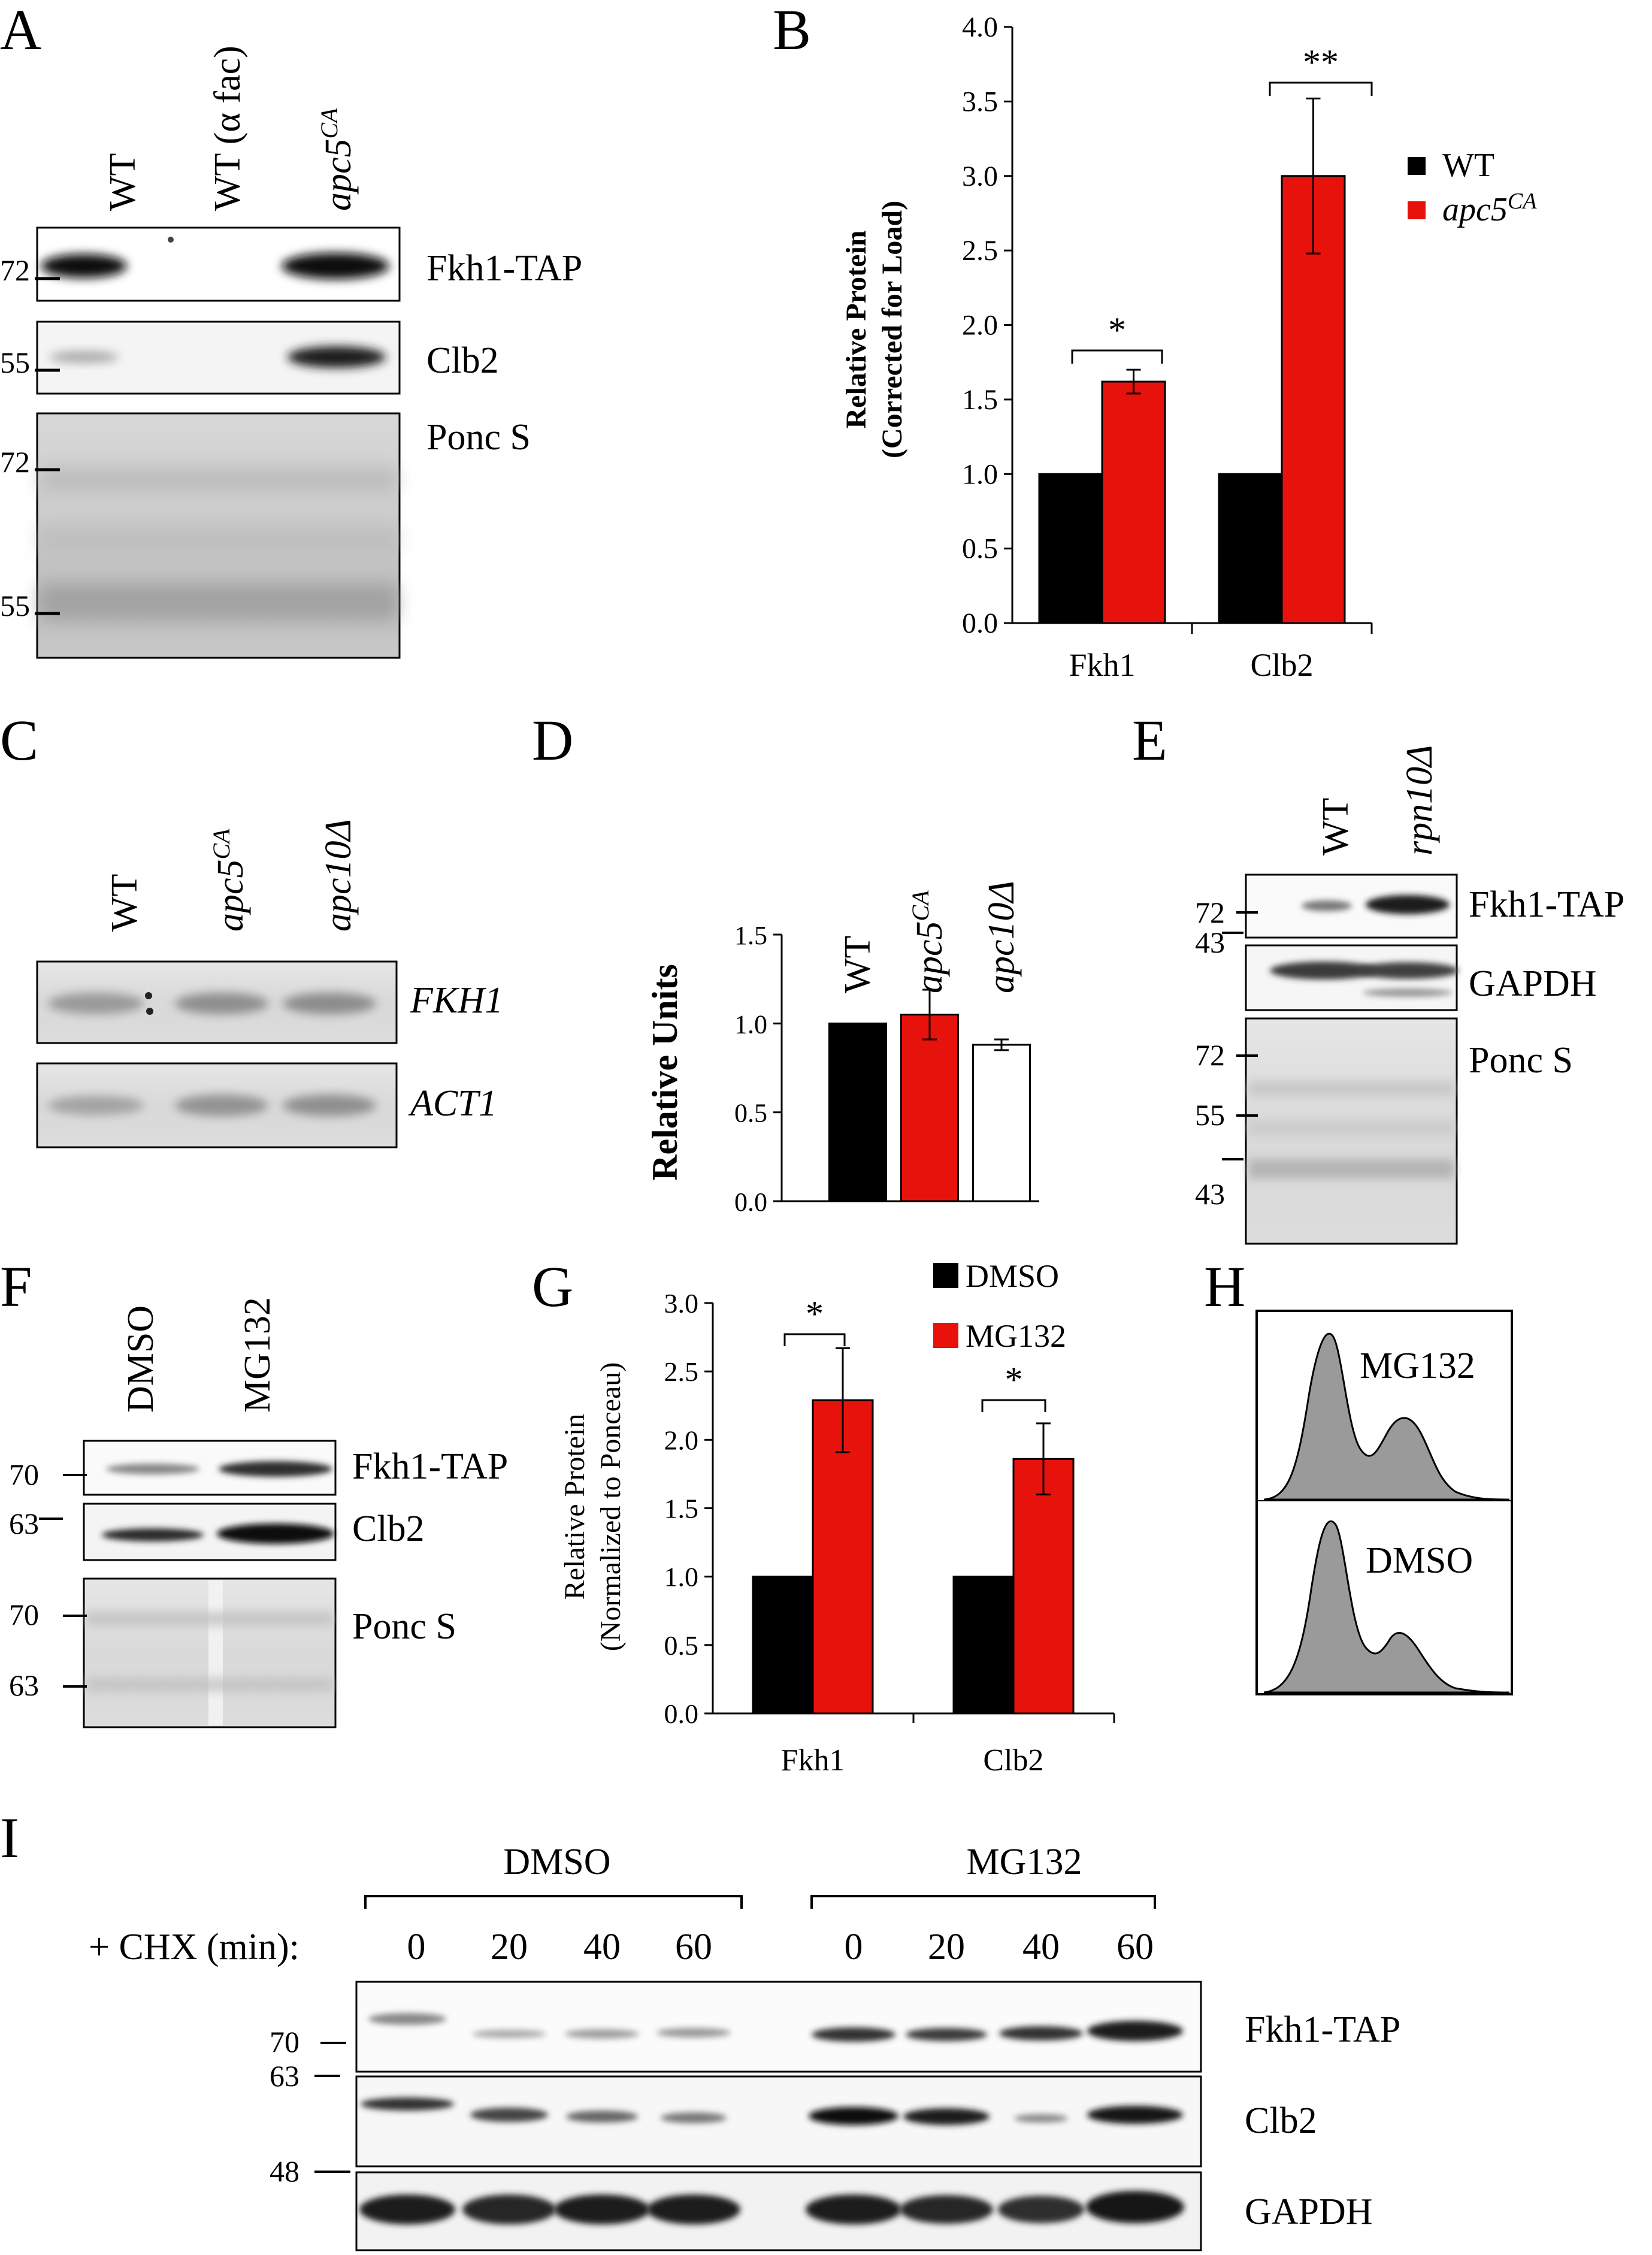  I want to click on panel-d-chart: 0.0 0.5 1.0 1.5 Relative Units, so click(842, 1069).